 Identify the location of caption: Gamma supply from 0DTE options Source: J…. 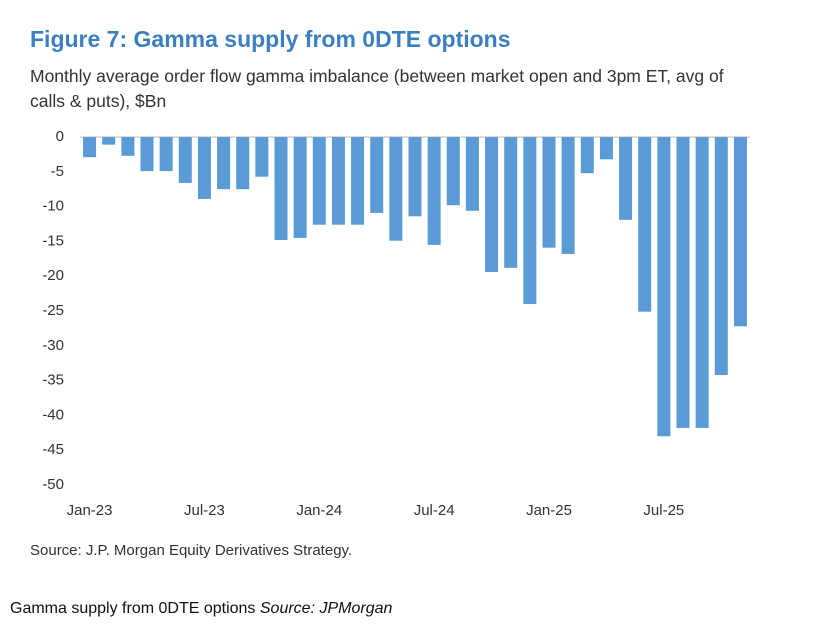
(201, 609).